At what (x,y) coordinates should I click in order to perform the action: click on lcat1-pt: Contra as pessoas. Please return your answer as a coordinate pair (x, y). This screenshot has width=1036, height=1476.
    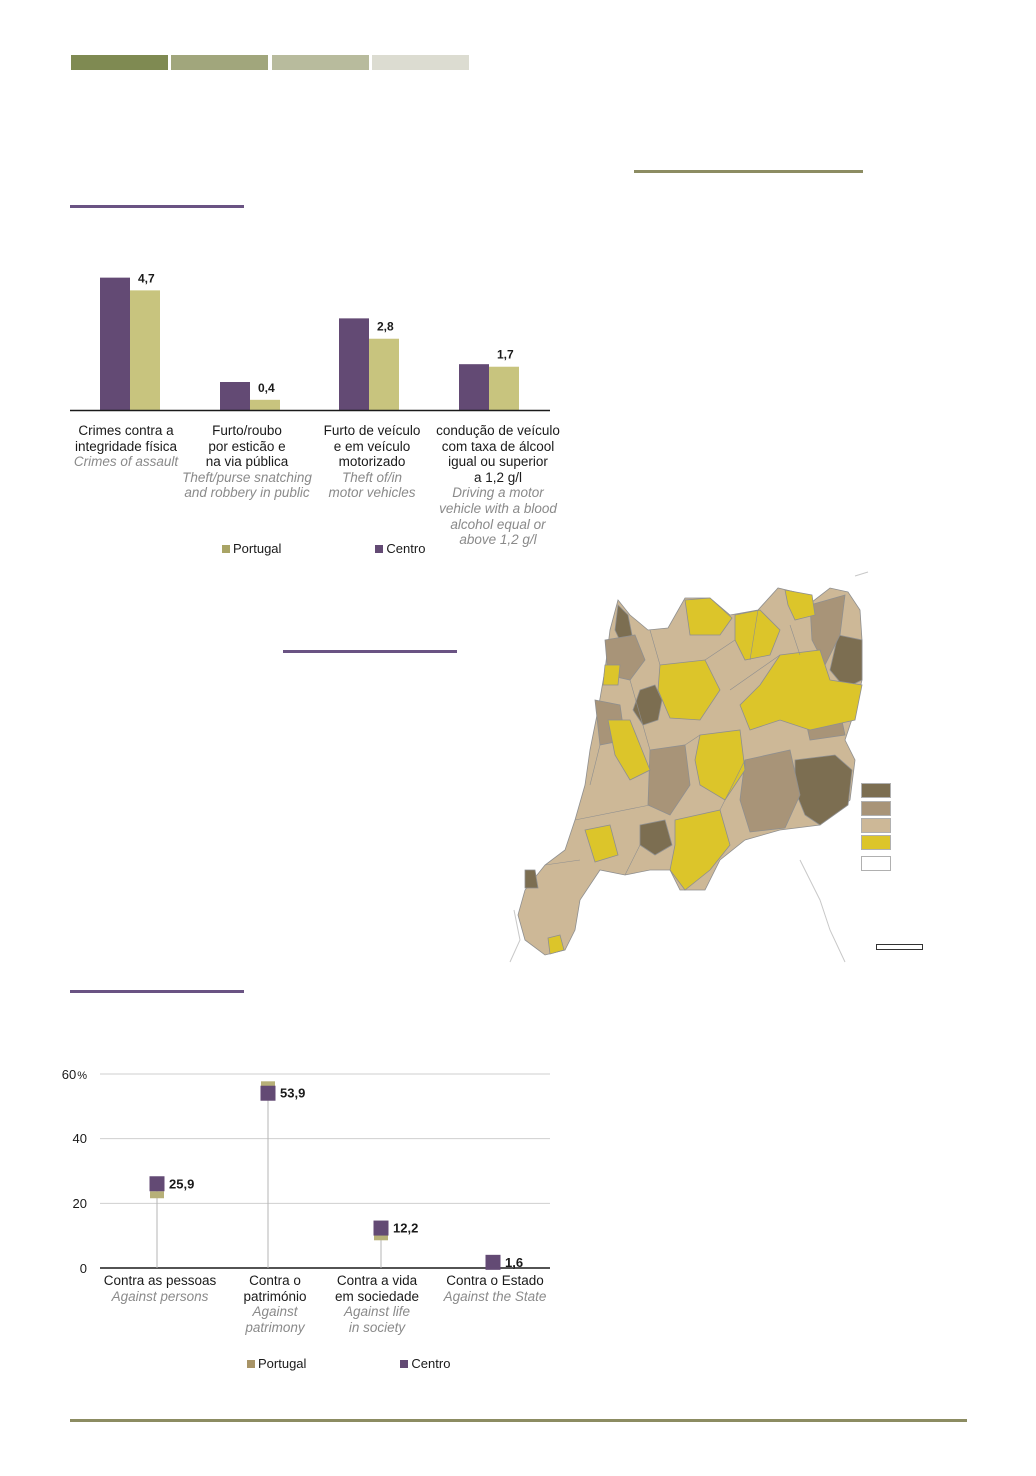
    Looking at the image, I should click on (160, 1281).